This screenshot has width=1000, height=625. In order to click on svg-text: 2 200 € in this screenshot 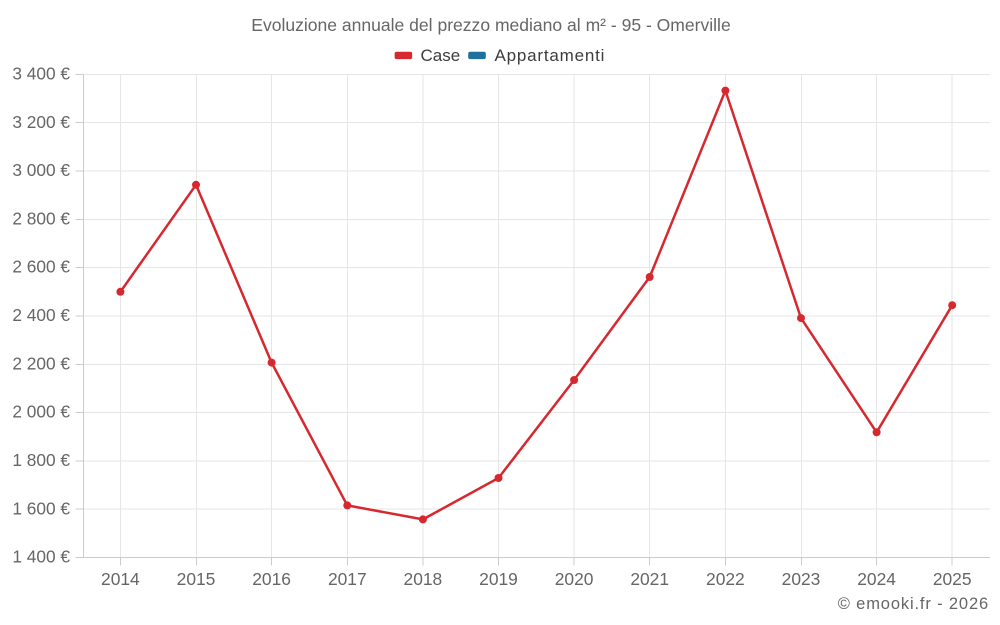, I will do `click(41, 363)`.